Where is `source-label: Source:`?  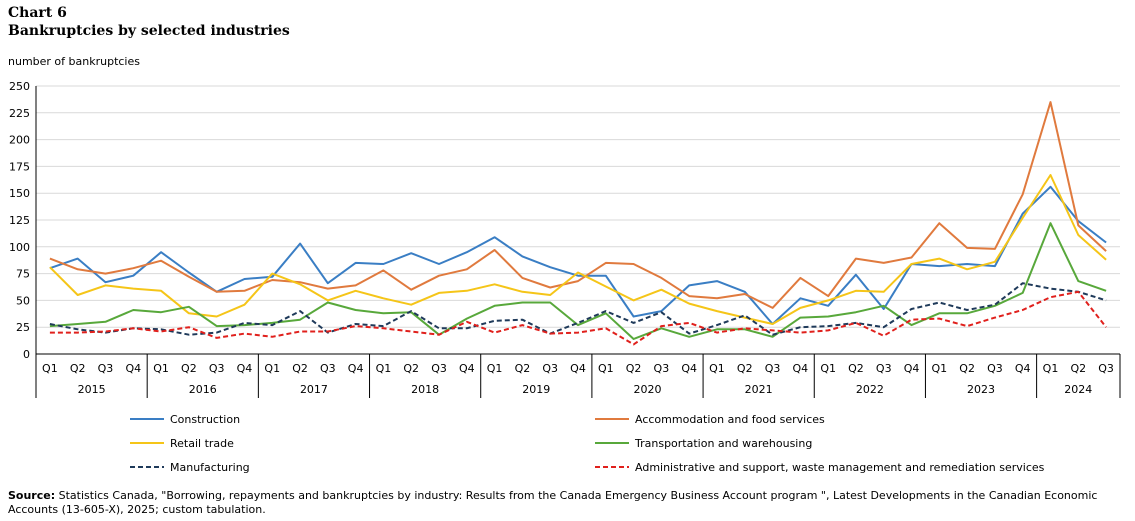
source-label: Source: is located at coordinates (32, 495).